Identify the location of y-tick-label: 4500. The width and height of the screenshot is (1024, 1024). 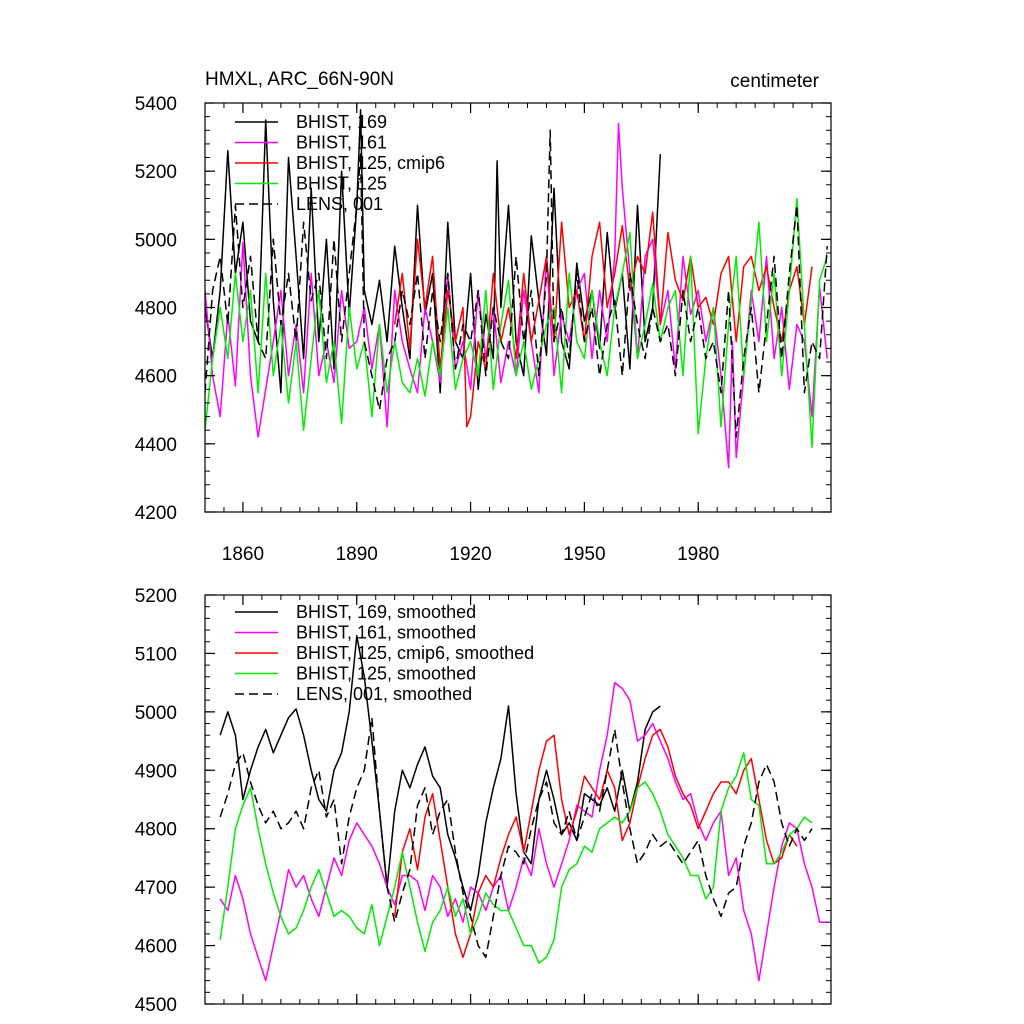
(156, 1005).